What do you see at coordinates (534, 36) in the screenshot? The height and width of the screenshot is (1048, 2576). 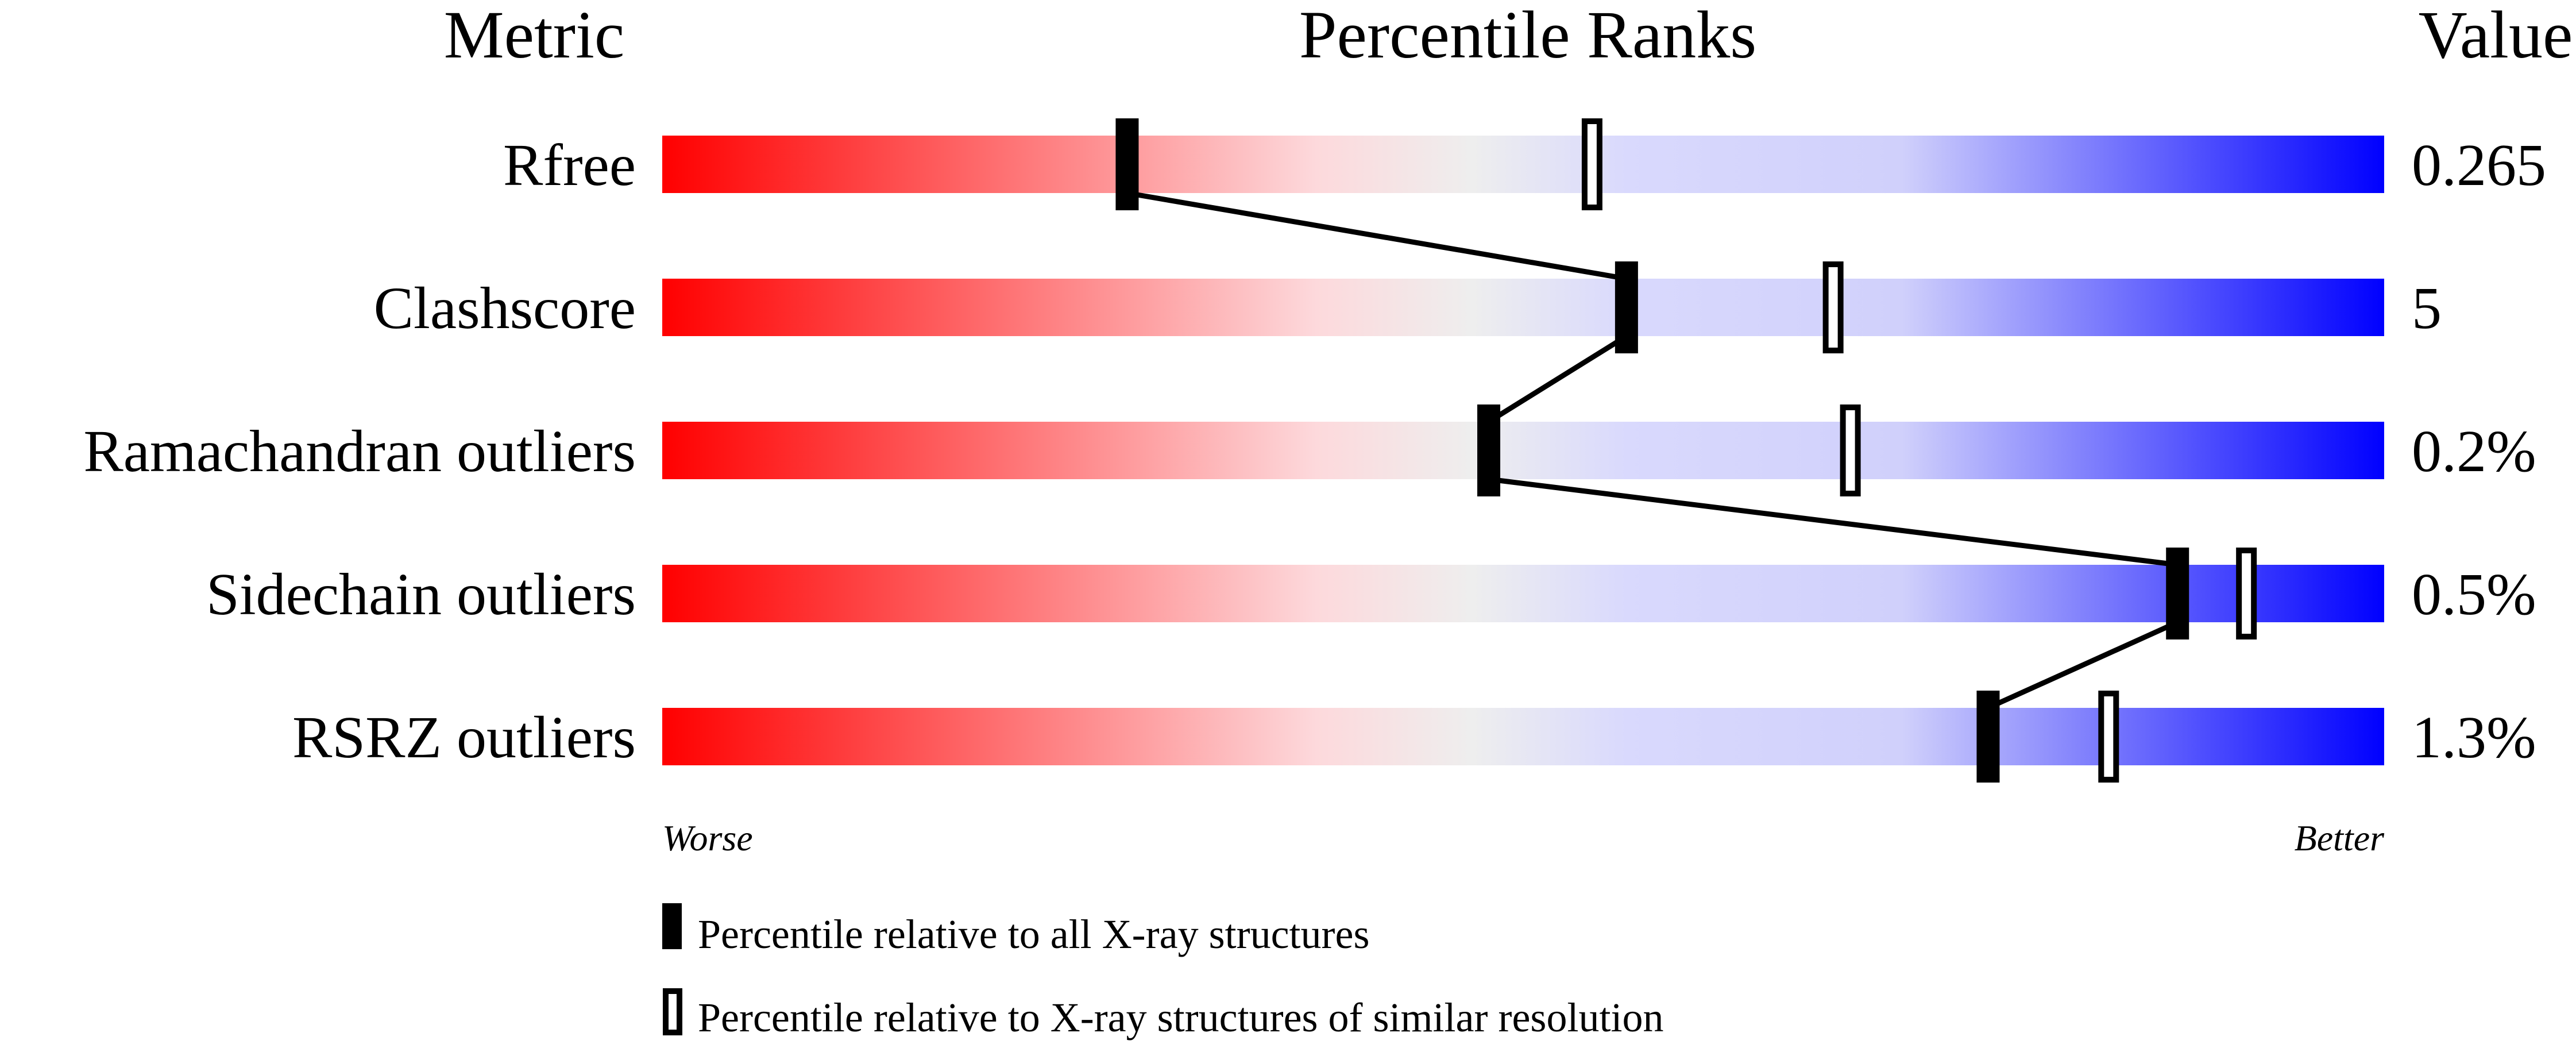 I see `header-metric: Metric` at bounding box center [534, 36].